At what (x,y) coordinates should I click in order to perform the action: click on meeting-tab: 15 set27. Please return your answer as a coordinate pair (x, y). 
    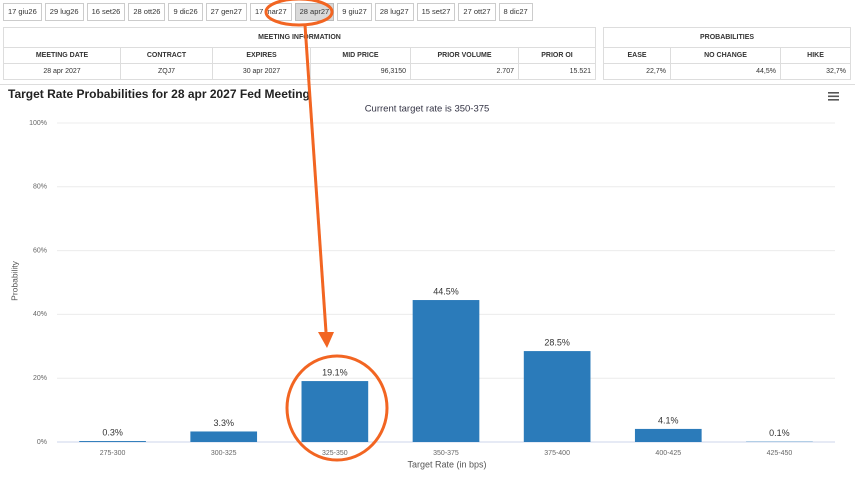
    Looking at the image, I should click on (436, 12).